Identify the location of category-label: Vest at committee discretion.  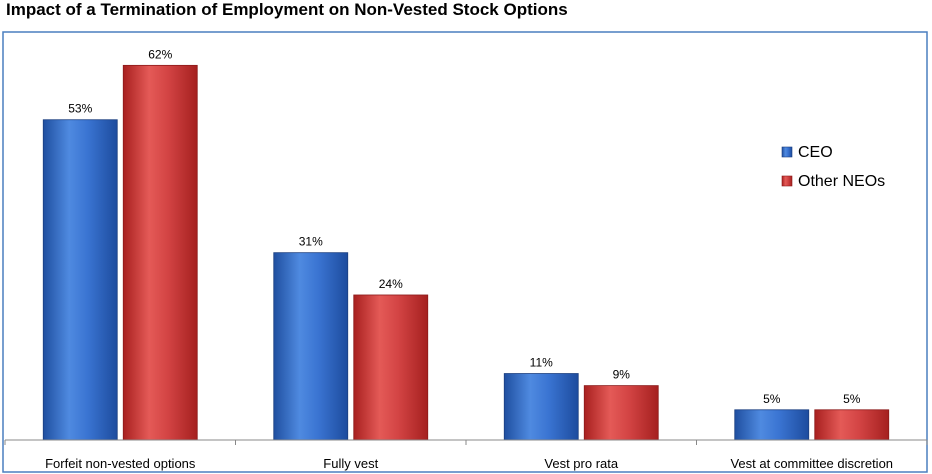
(811, 463).